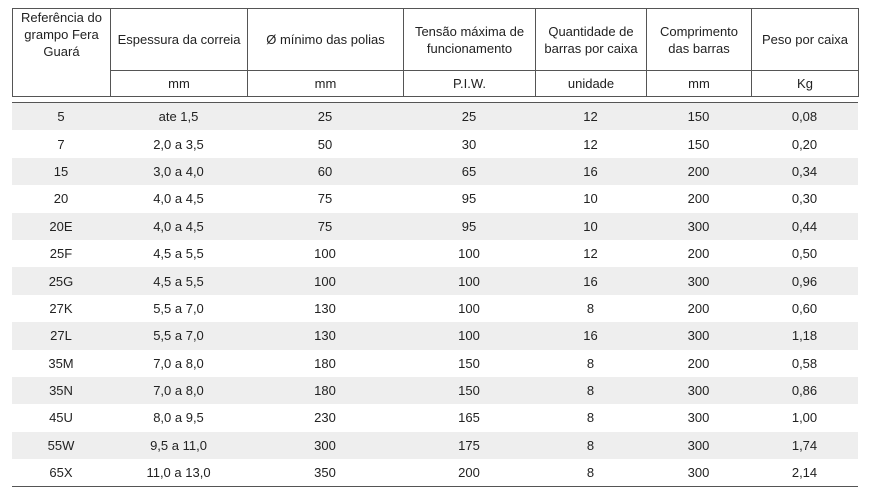 The width and height of the screenshot is (874, 502). Describe the element at coordinates (61, 418) in the screenshot. I see `table-cell: 45U` at that location.